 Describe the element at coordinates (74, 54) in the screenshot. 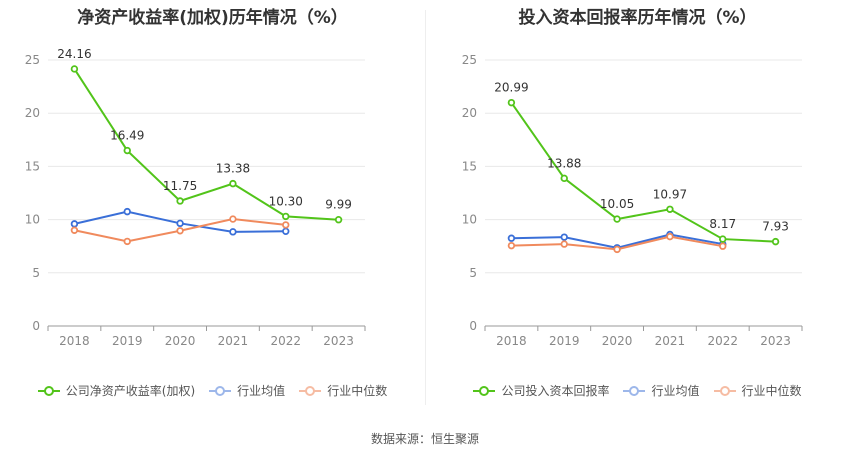

I see `data-label: 24.16` at that location.